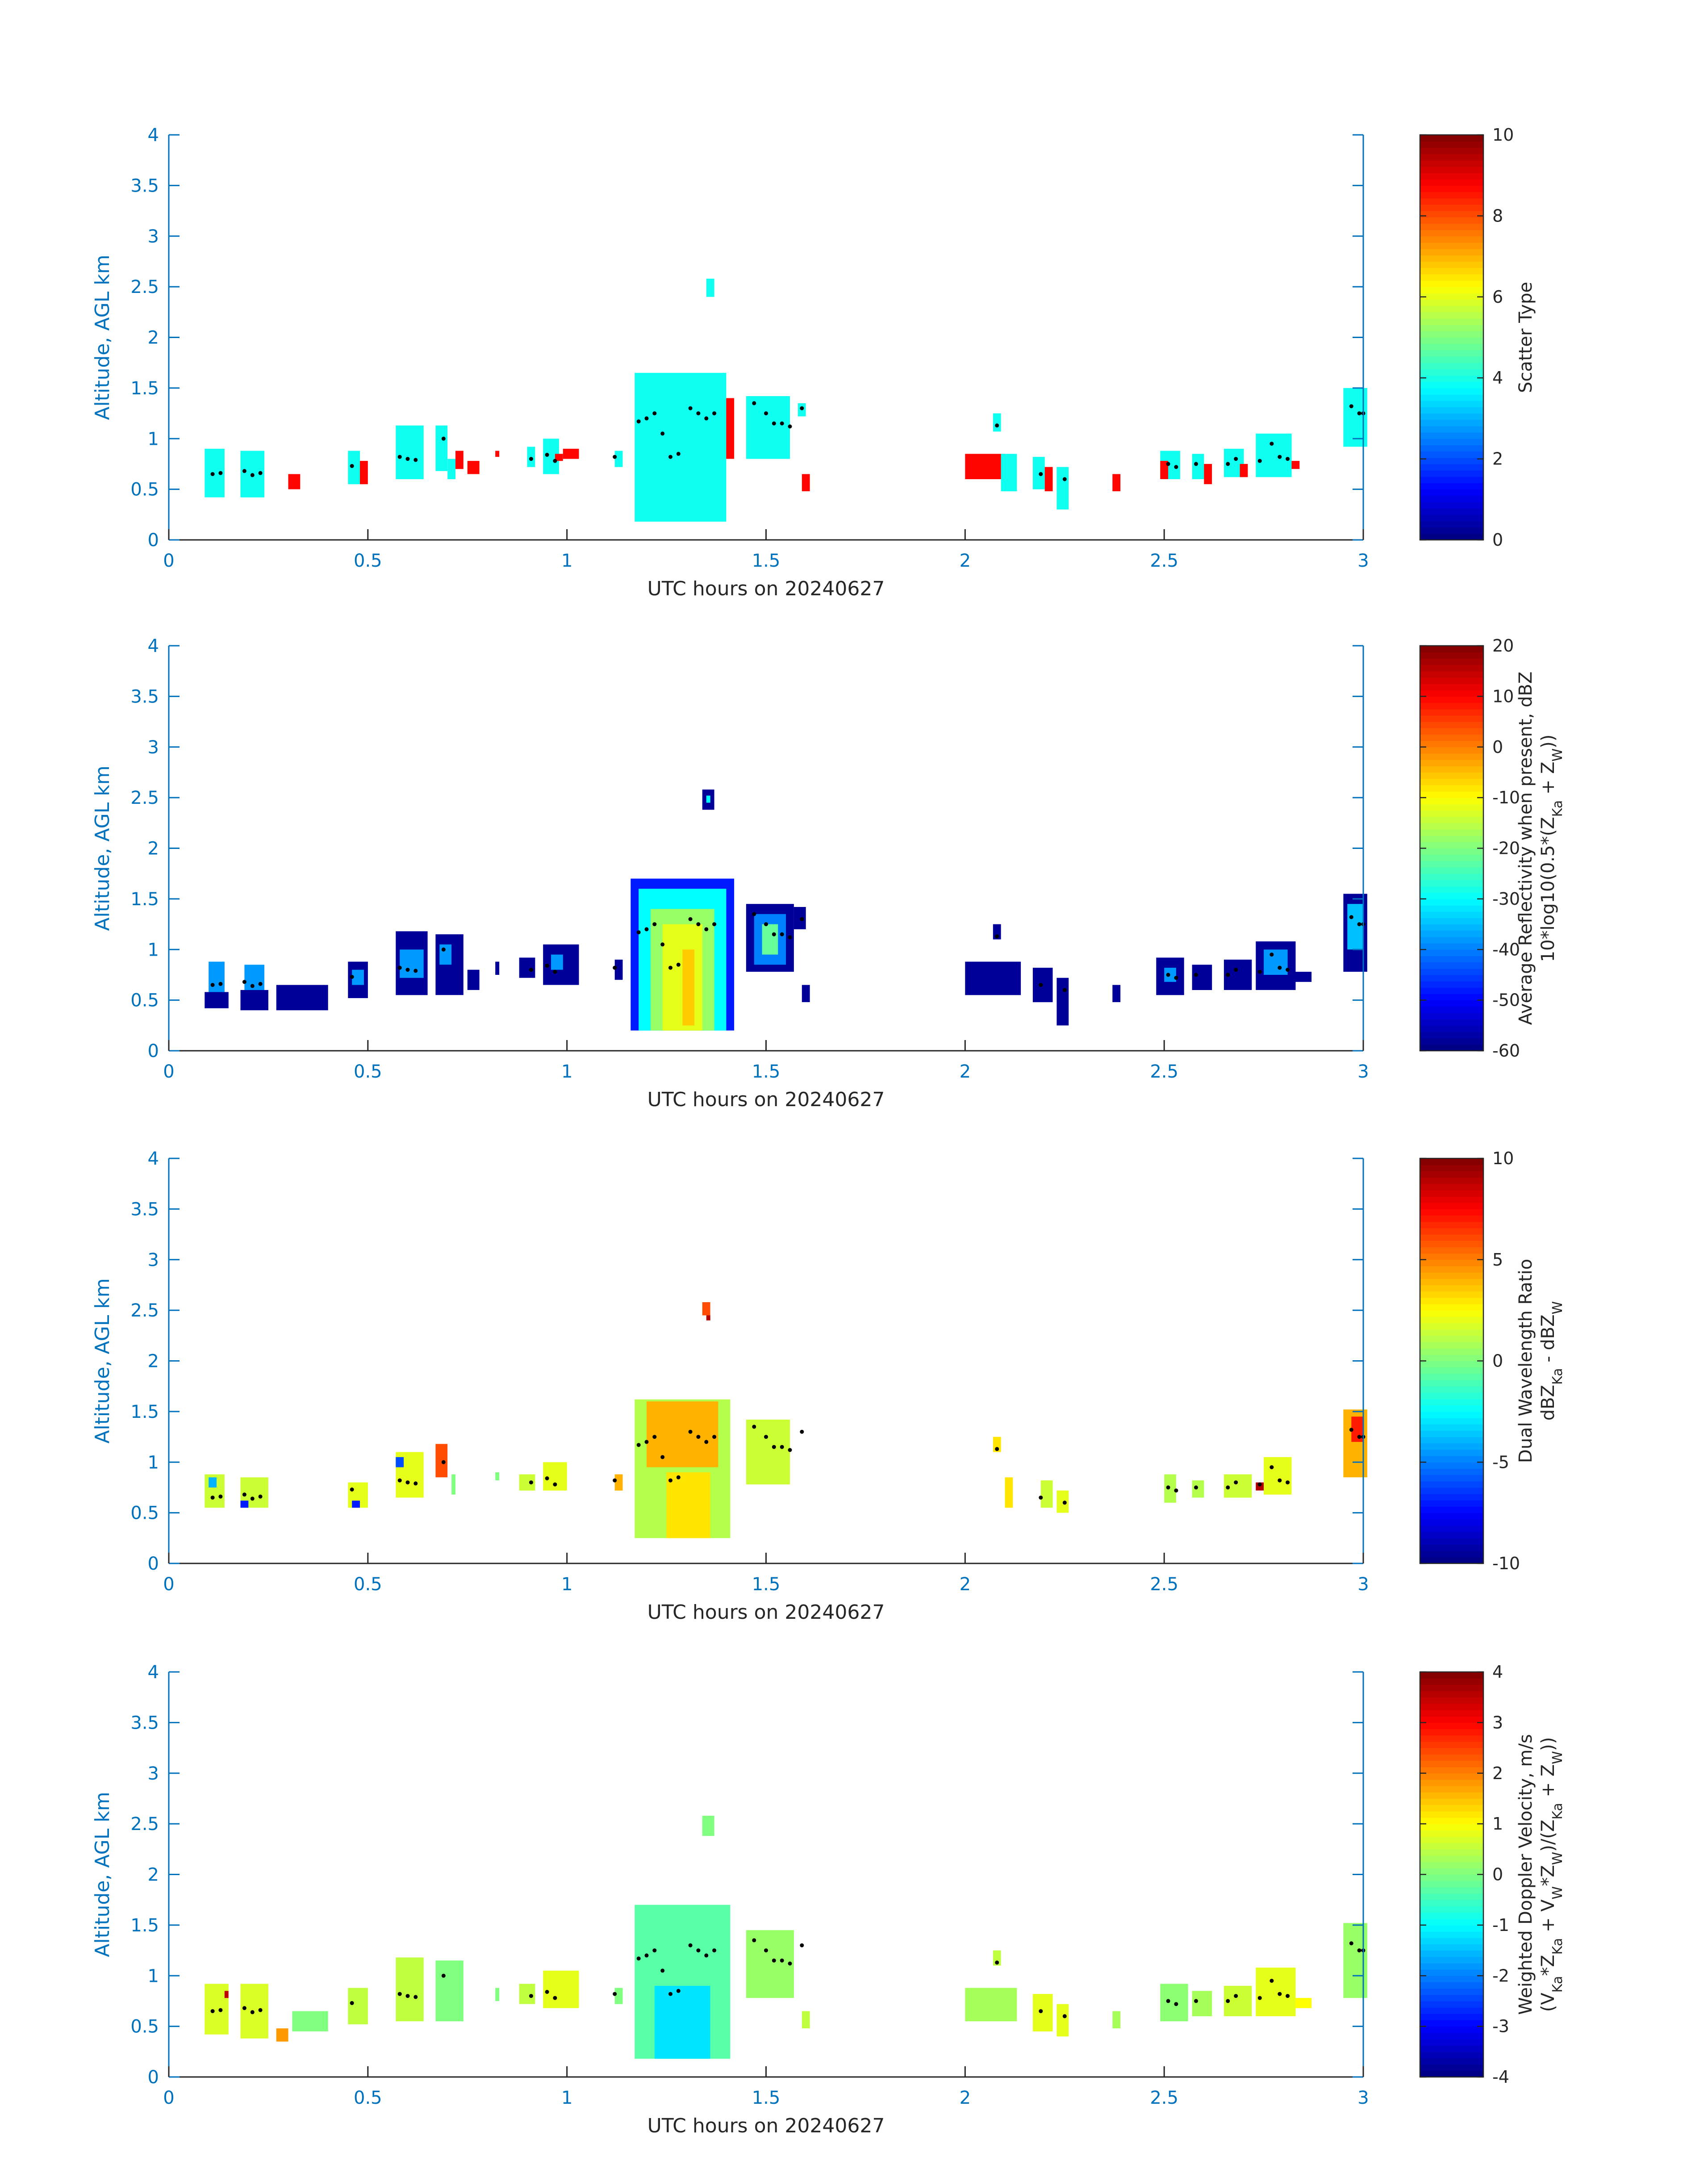  I want to click on y-axis-title: Altitude, AGL km, so click(102, 1874).